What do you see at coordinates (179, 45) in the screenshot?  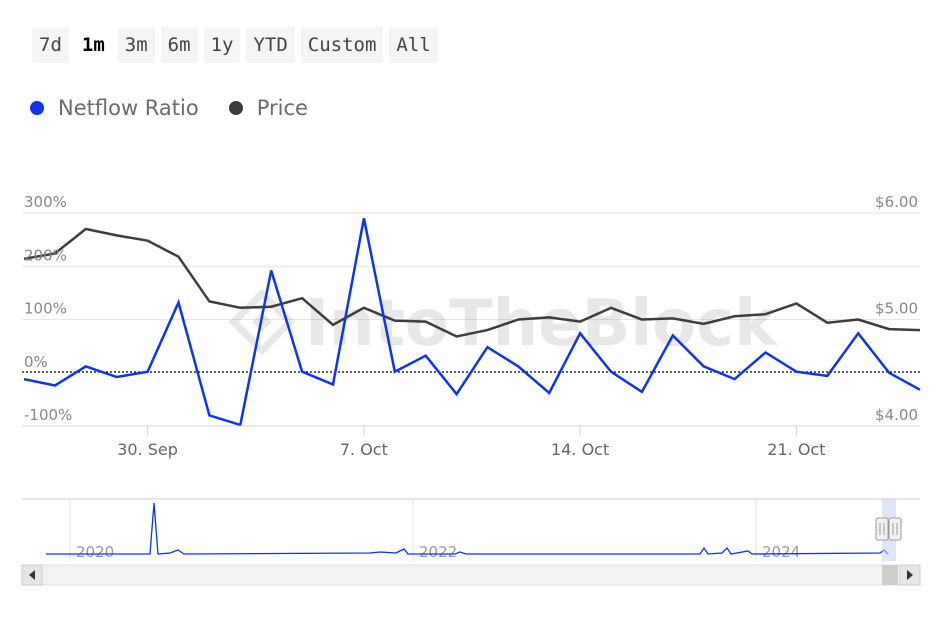 I see `range-button-6m: 6m` at bounding box center [179, 45].